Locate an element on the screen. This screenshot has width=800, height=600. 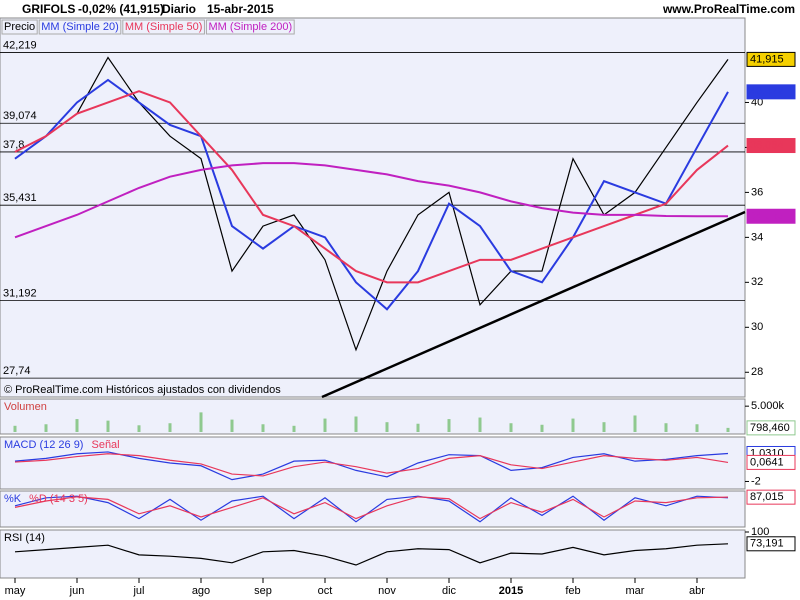
panel-legend: RSI (14) is located at coordinates (24, 538).